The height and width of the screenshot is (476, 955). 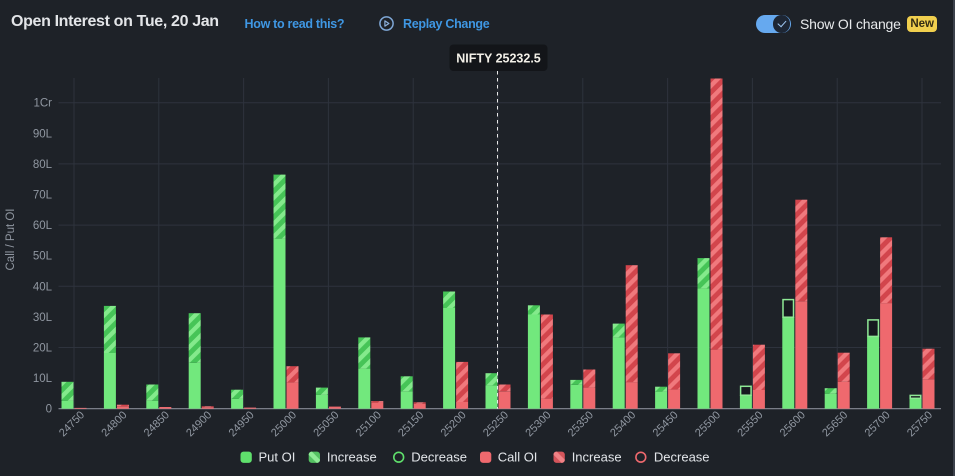 What do you see at coordinates (411, 424) in the screenshot?
I see `svg-text: 25150` at bounding box center [411, 424].